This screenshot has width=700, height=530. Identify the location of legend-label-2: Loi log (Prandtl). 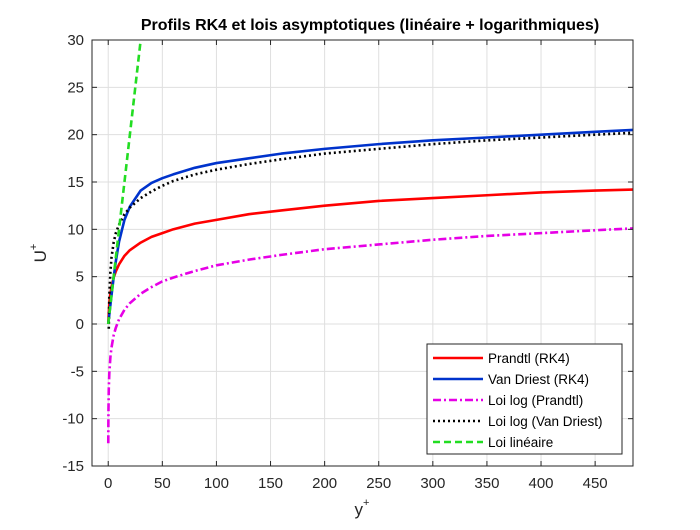
(535, 400).